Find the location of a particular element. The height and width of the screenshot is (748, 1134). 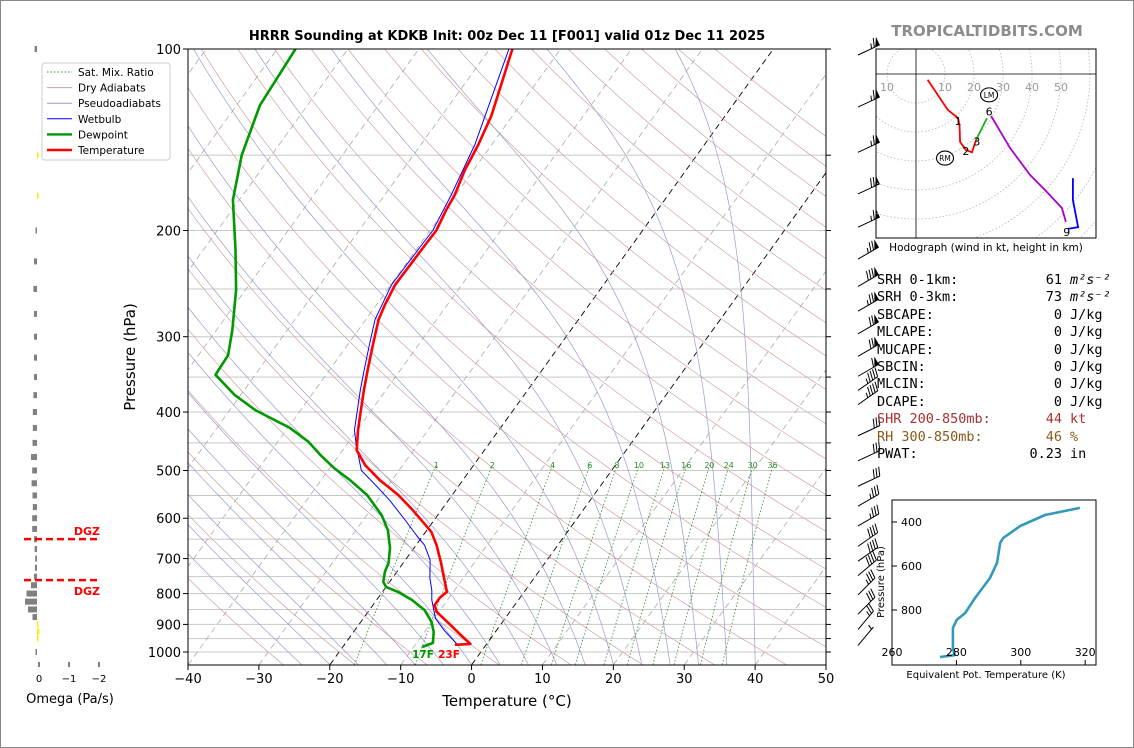

mixing-ratio-label: 4 is located at coordinates (552, 465).